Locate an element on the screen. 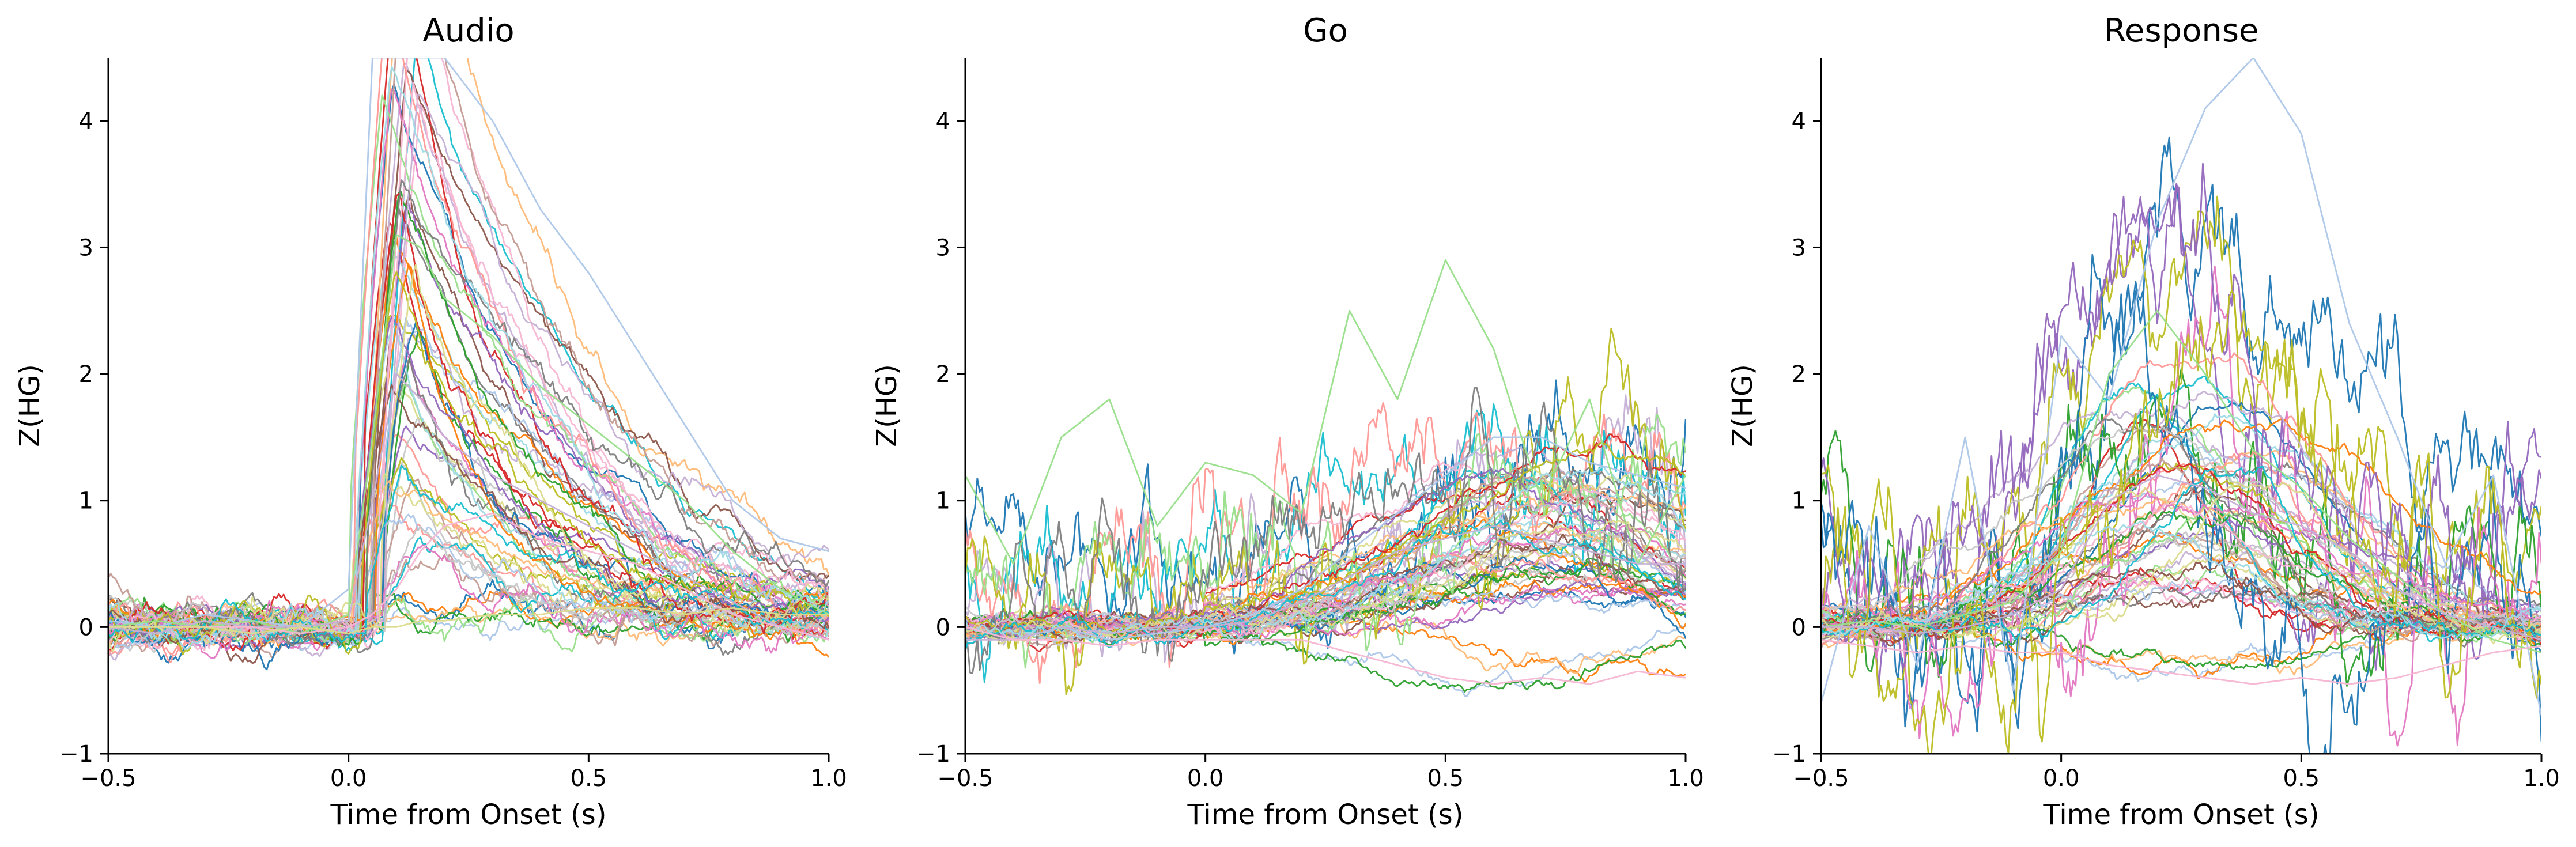 Image resolution: width=2576 pixels, height=847 pixels. panel-title: Go is located at coordinates (1325, 31).